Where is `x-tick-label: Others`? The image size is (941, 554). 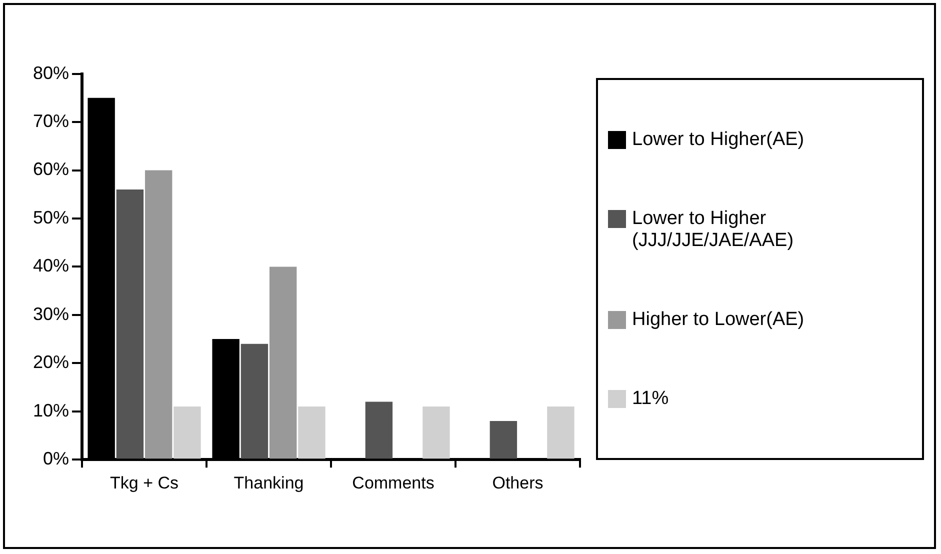
x-tick-label: Others is located at coordinates (518, 482).